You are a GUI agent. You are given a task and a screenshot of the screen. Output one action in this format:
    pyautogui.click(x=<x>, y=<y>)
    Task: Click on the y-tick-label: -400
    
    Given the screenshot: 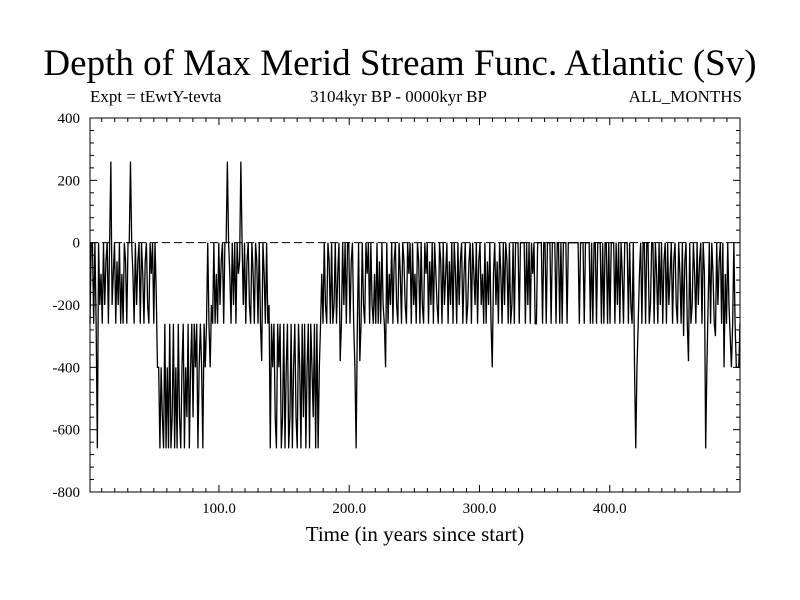 What is the action you would take?
    pyautogui.click(x=67, y=368)
    